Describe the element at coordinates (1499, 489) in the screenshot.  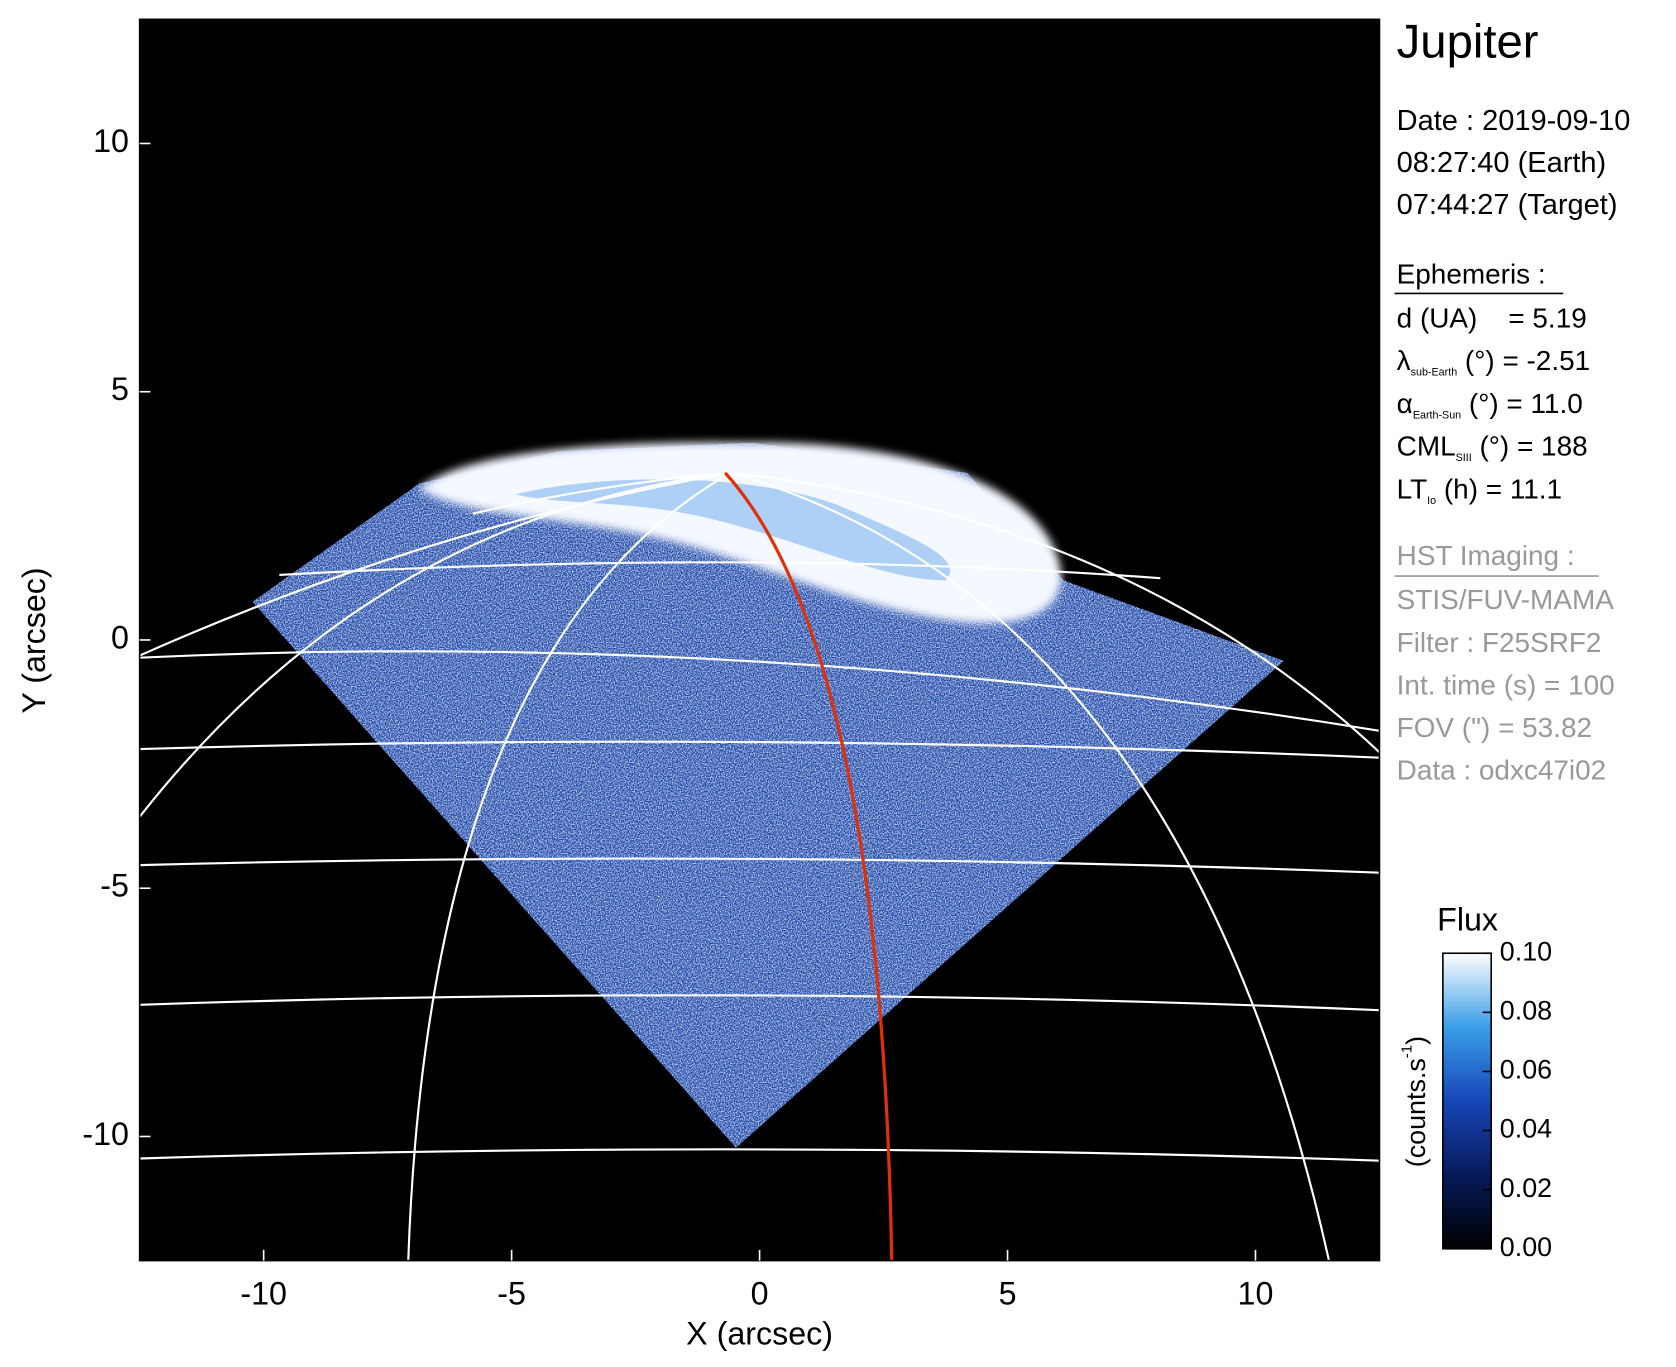
I see `ephemeris-value: (h) = 11.1` at that location.